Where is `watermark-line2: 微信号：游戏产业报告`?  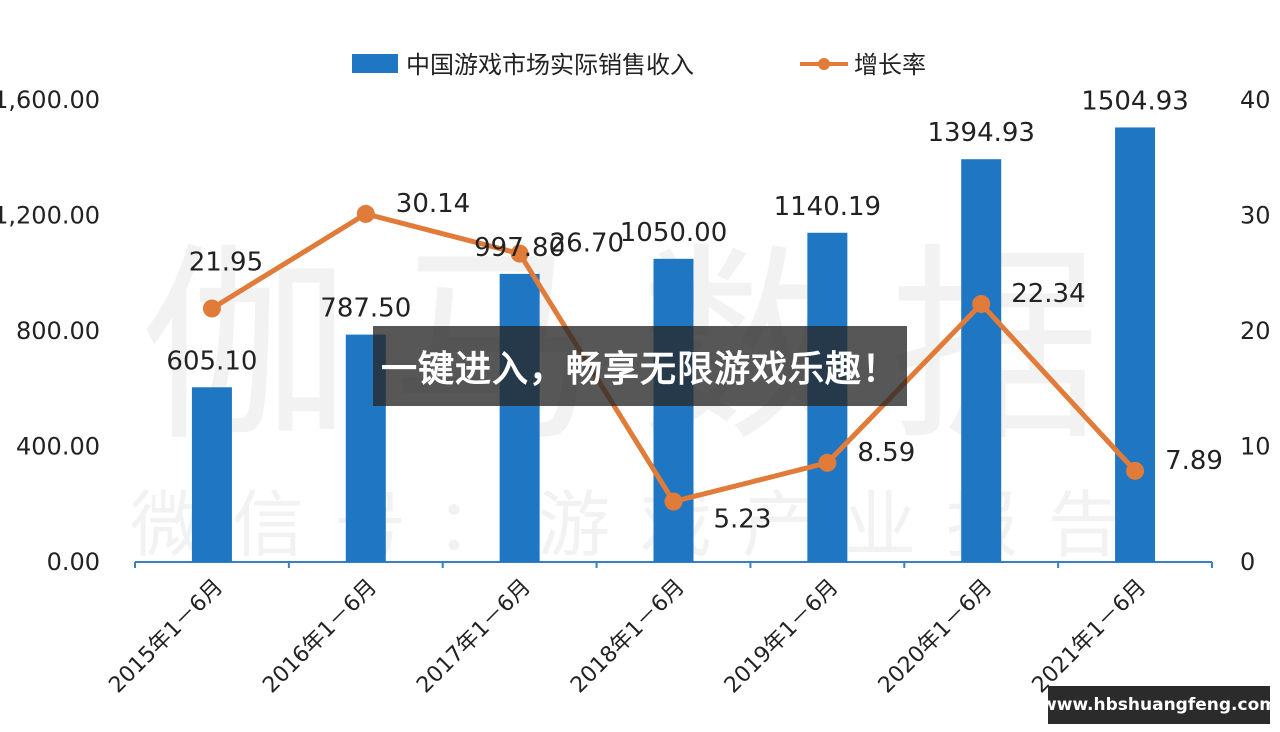 watermark-line2: 微信号：游戏产业报告 is located at coordinates (640, 525).